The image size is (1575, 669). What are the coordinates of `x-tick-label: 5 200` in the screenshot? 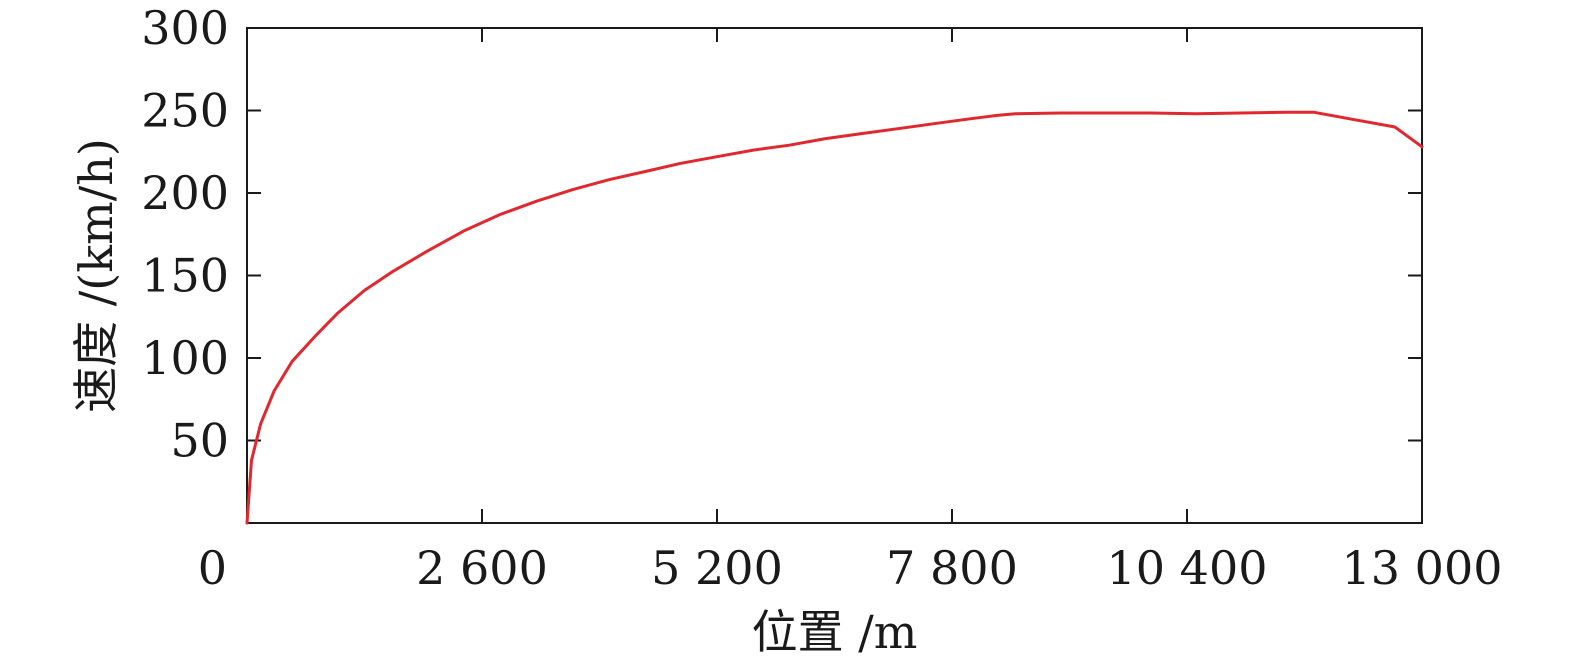 It's located at (717, 568).